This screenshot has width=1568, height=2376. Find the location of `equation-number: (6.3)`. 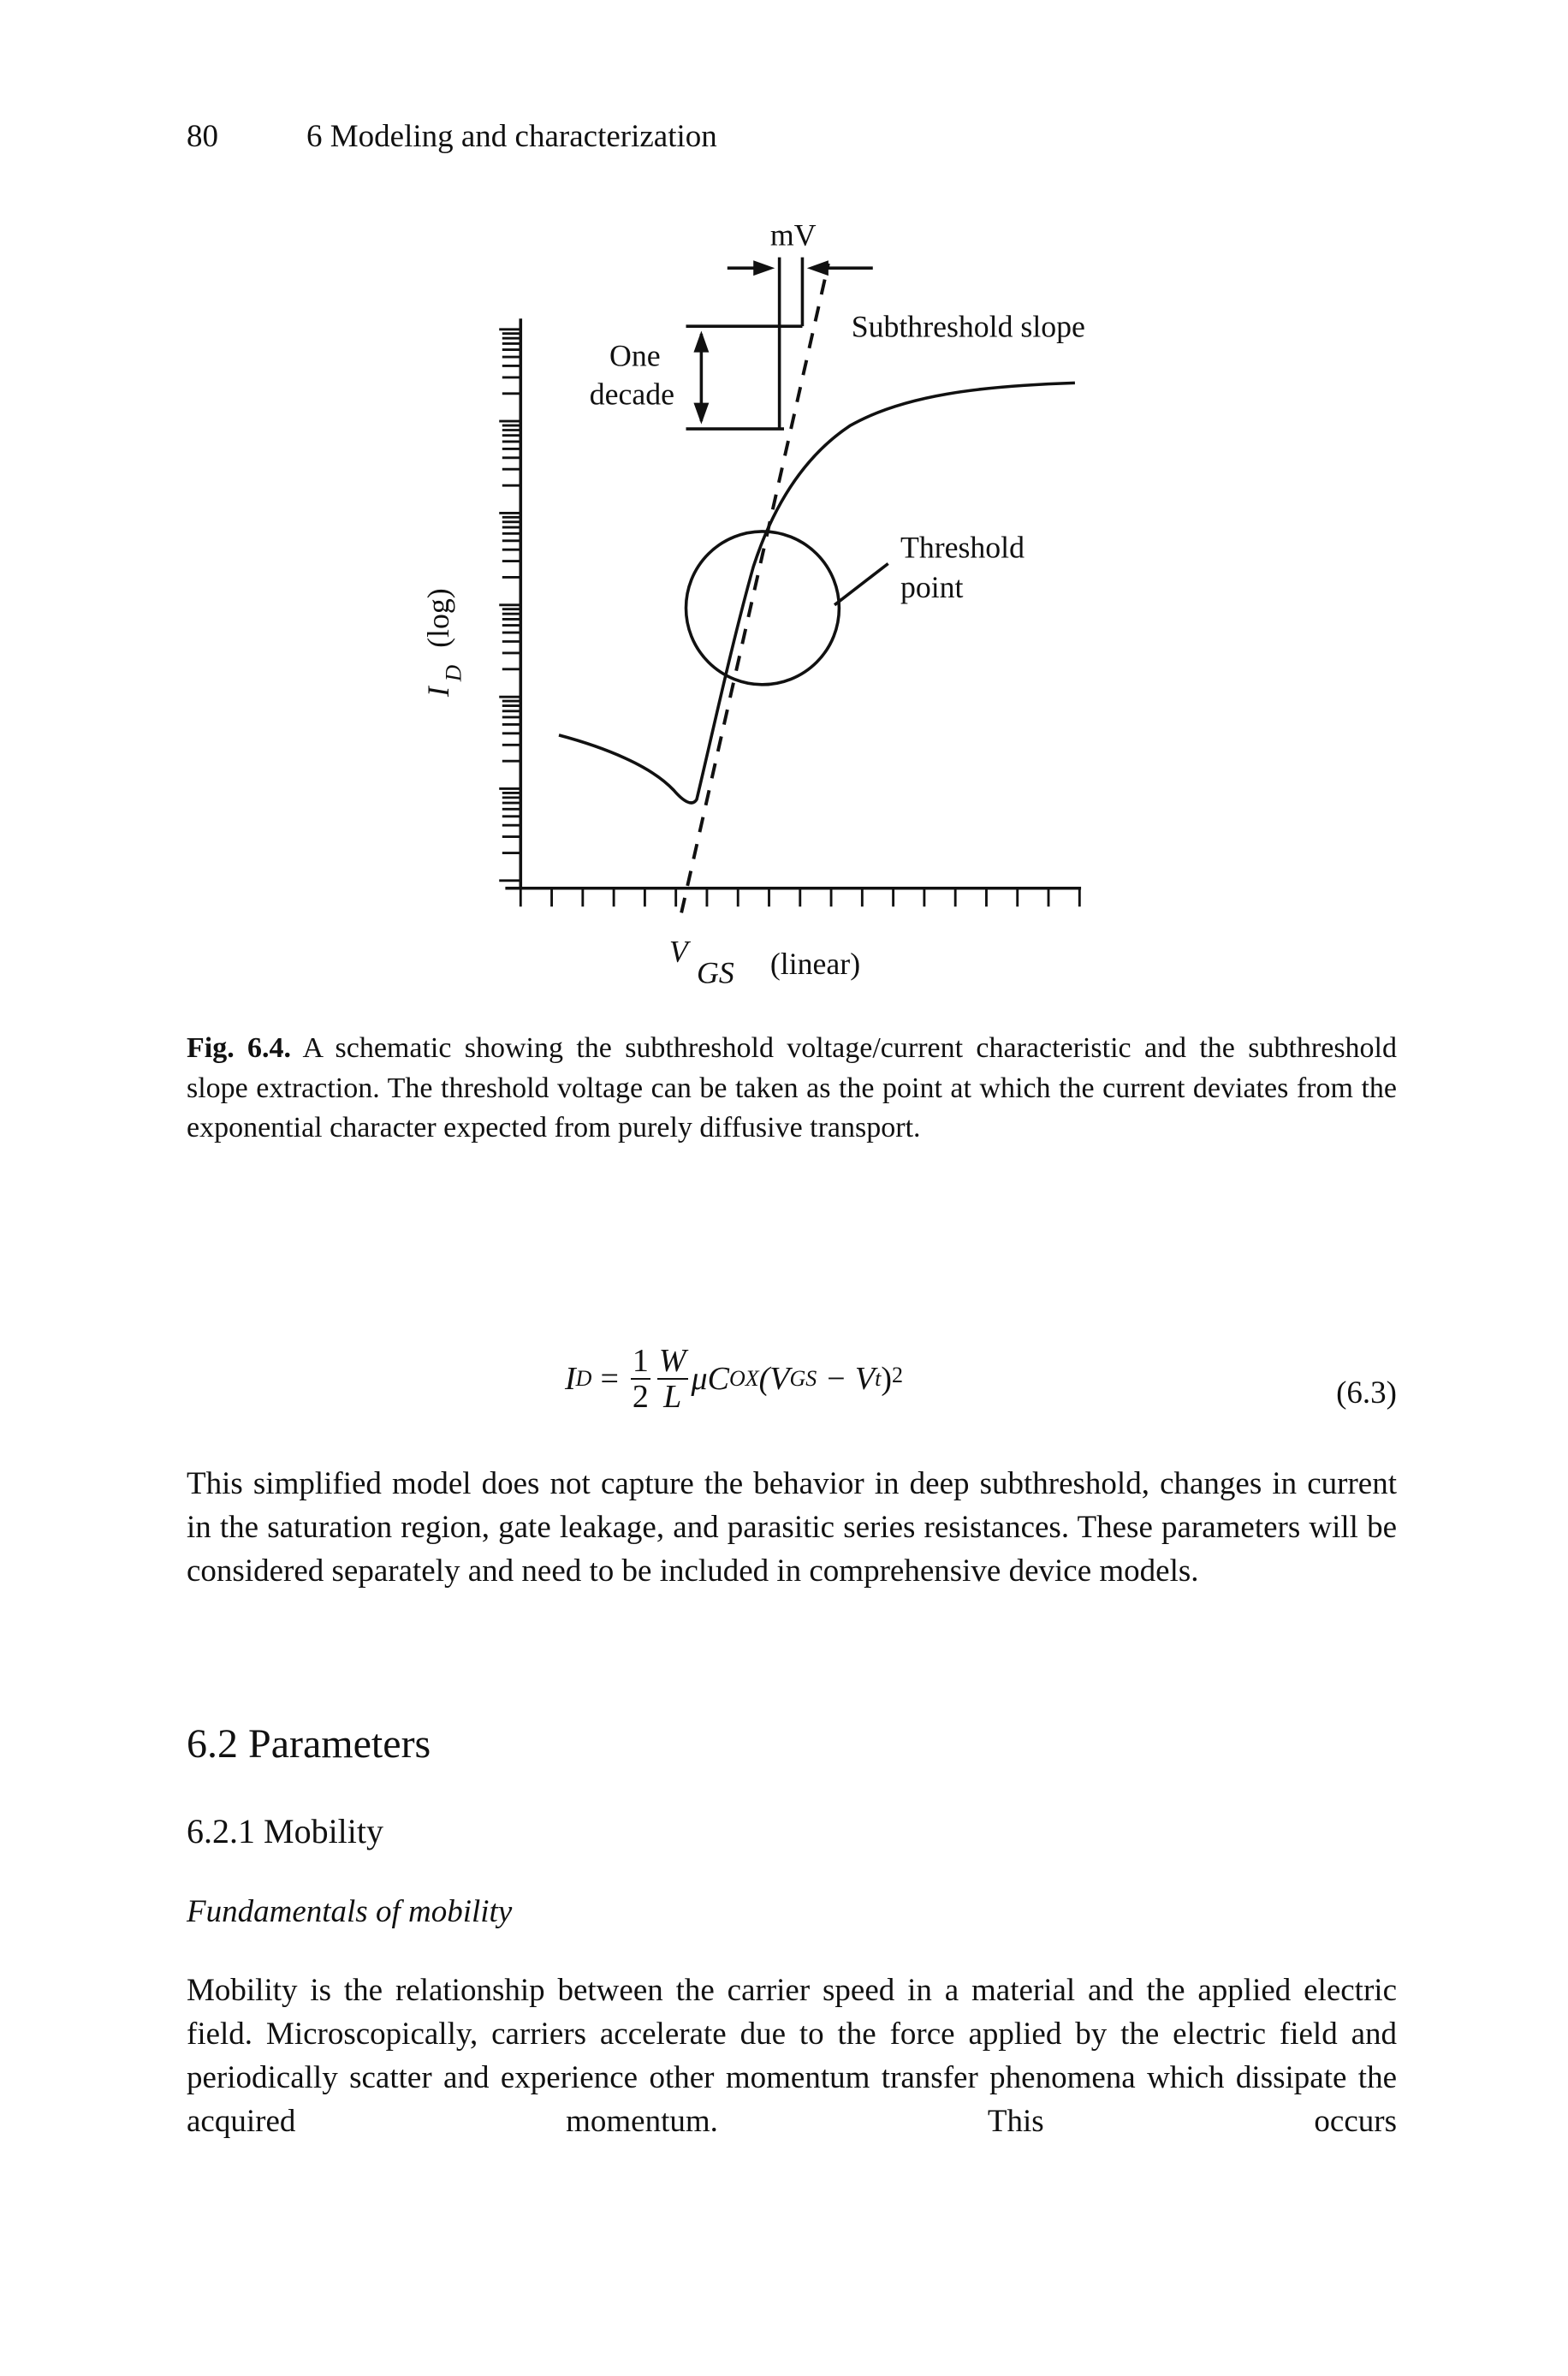

equation-number: (6.3) is located at coordinates (1366, 1393).